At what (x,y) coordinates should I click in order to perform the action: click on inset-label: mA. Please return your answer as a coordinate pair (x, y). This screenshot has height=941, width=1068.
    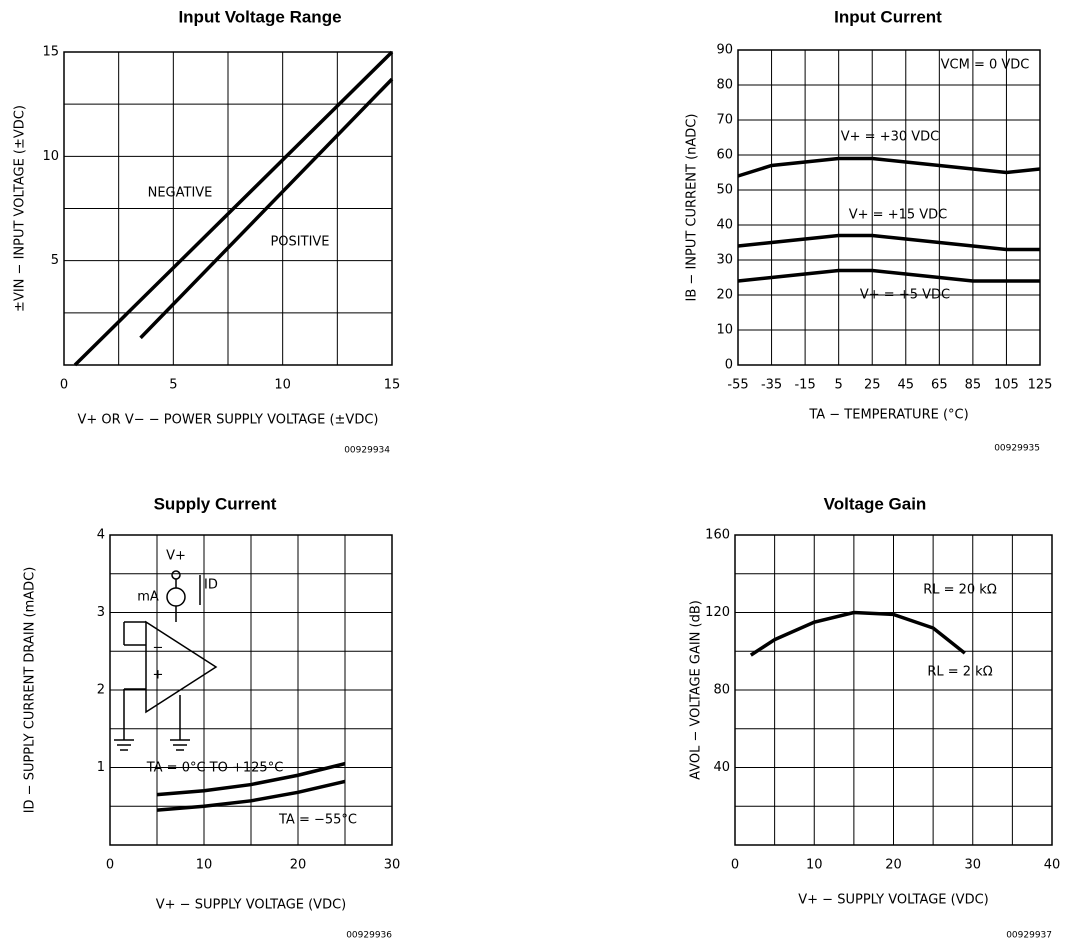
    Looking at the image, I should click on (148, 597).